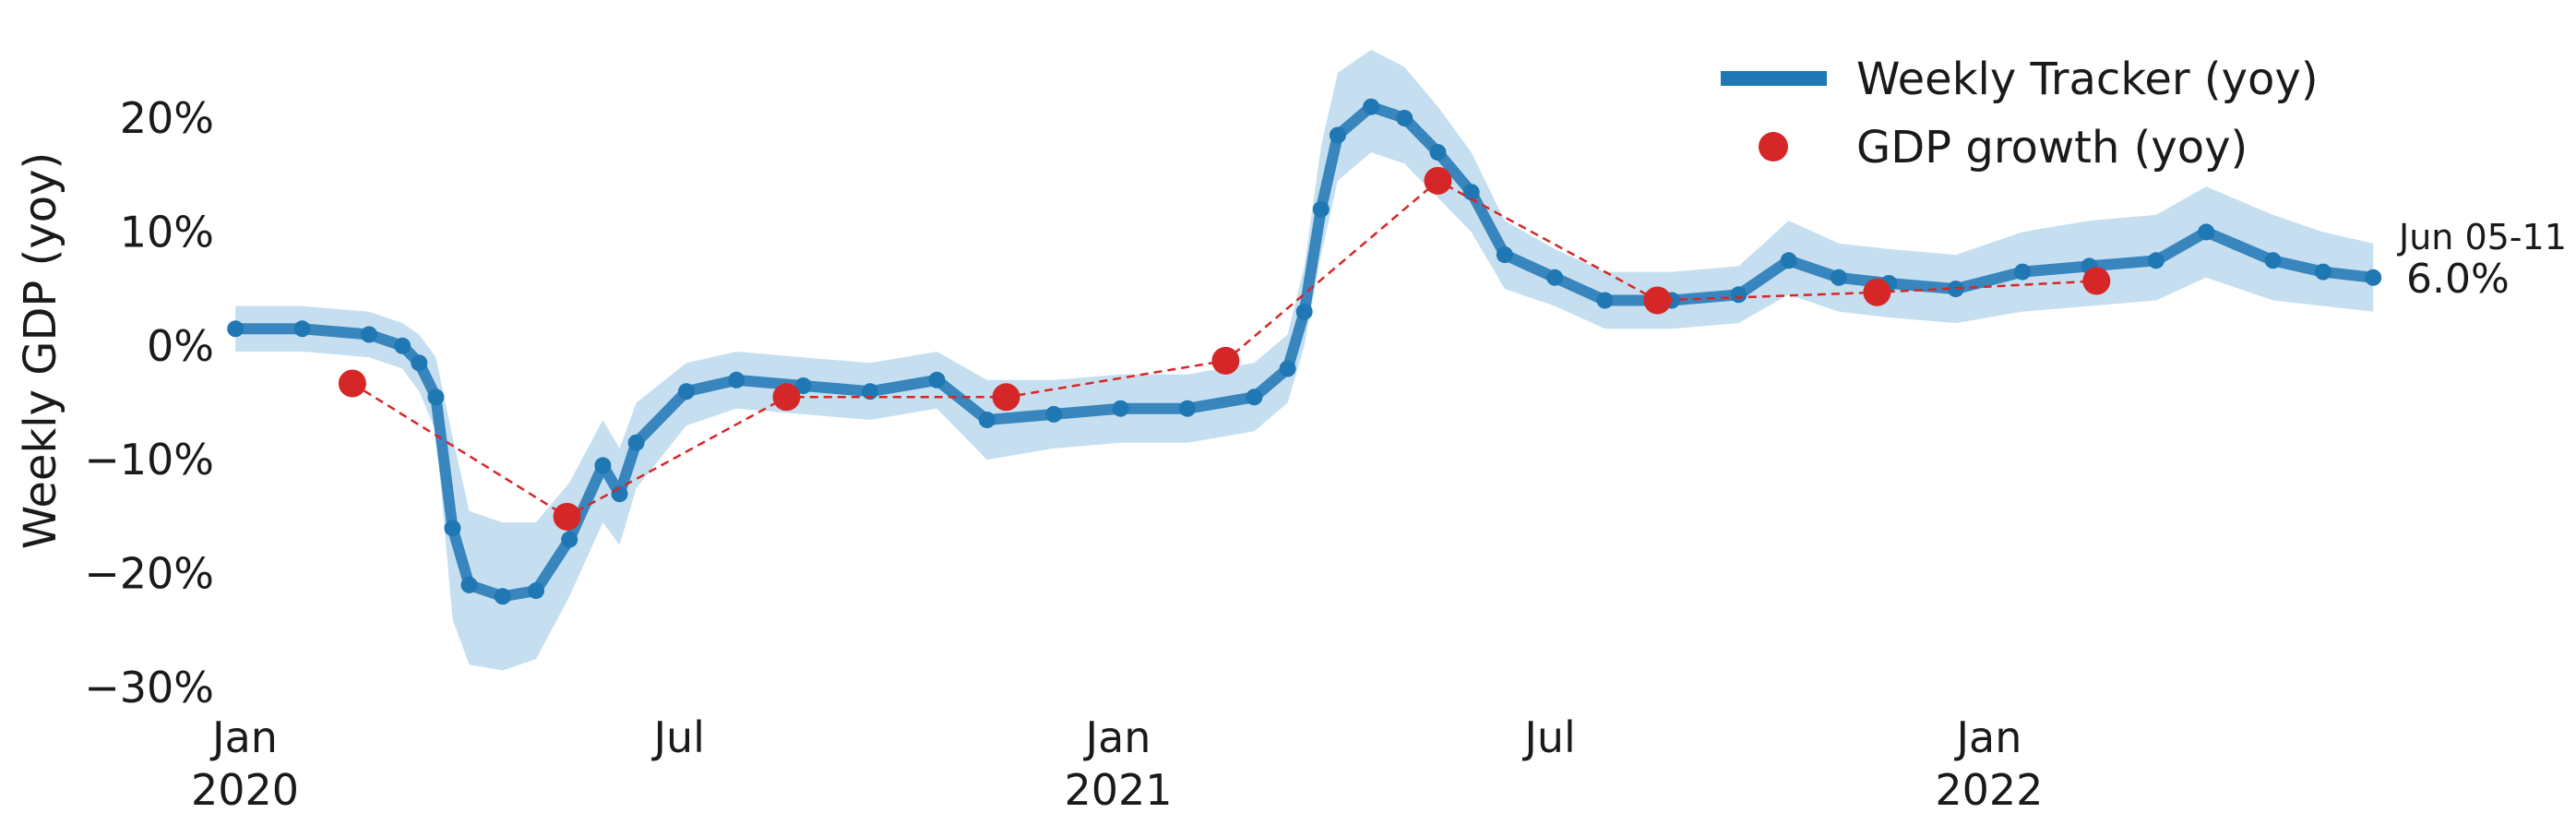 The image size is (2576, 837). What do you see at coordinates (2482, 237) in the screenshot?
I see `annotation-date: Jun 05-11` at bounding box center [2482, 237].